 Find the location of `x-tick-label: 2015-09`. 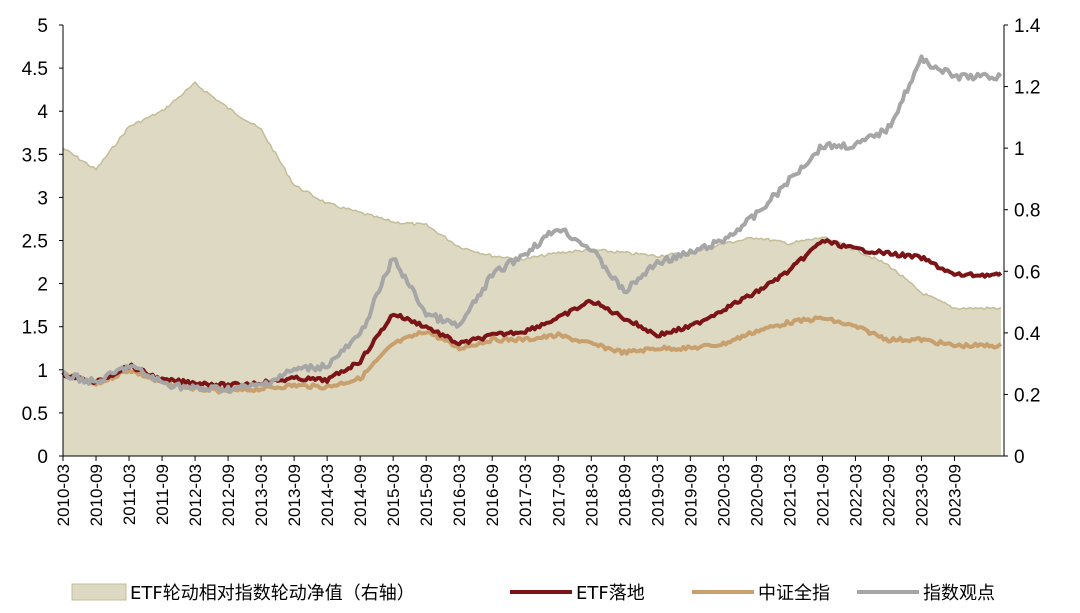

x-tick-label: 2015-09 is located at coordinates (426, 495).